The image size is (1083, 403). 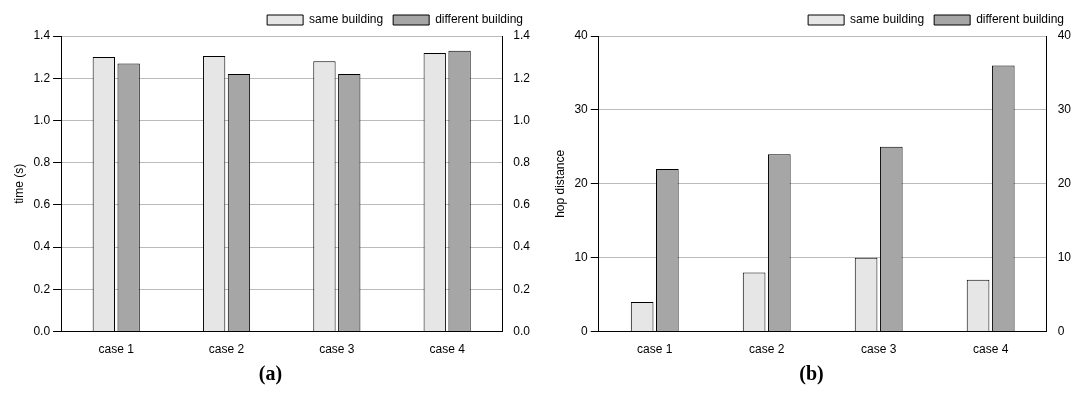 I want to click on y-tick-label: 40, so click(x=581, y=35).